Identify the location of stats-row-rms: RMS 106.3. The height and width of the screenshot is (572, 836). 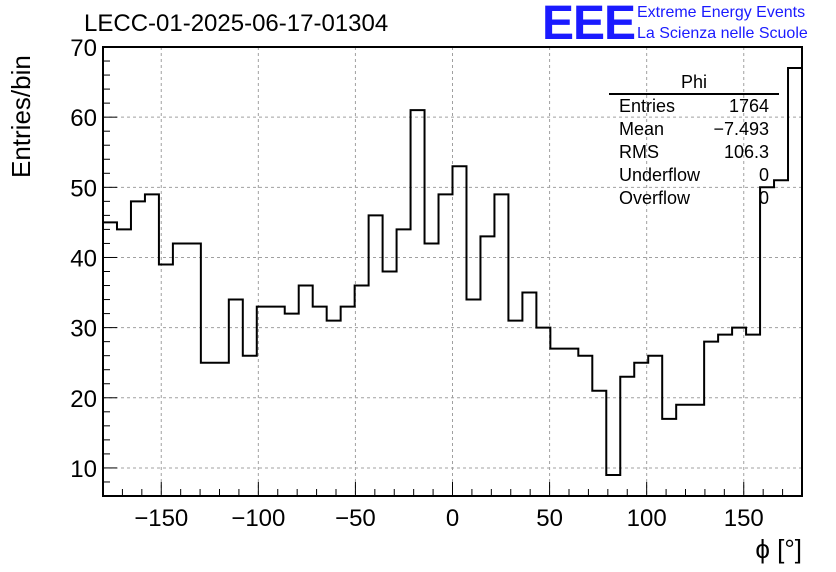
(694, 152).